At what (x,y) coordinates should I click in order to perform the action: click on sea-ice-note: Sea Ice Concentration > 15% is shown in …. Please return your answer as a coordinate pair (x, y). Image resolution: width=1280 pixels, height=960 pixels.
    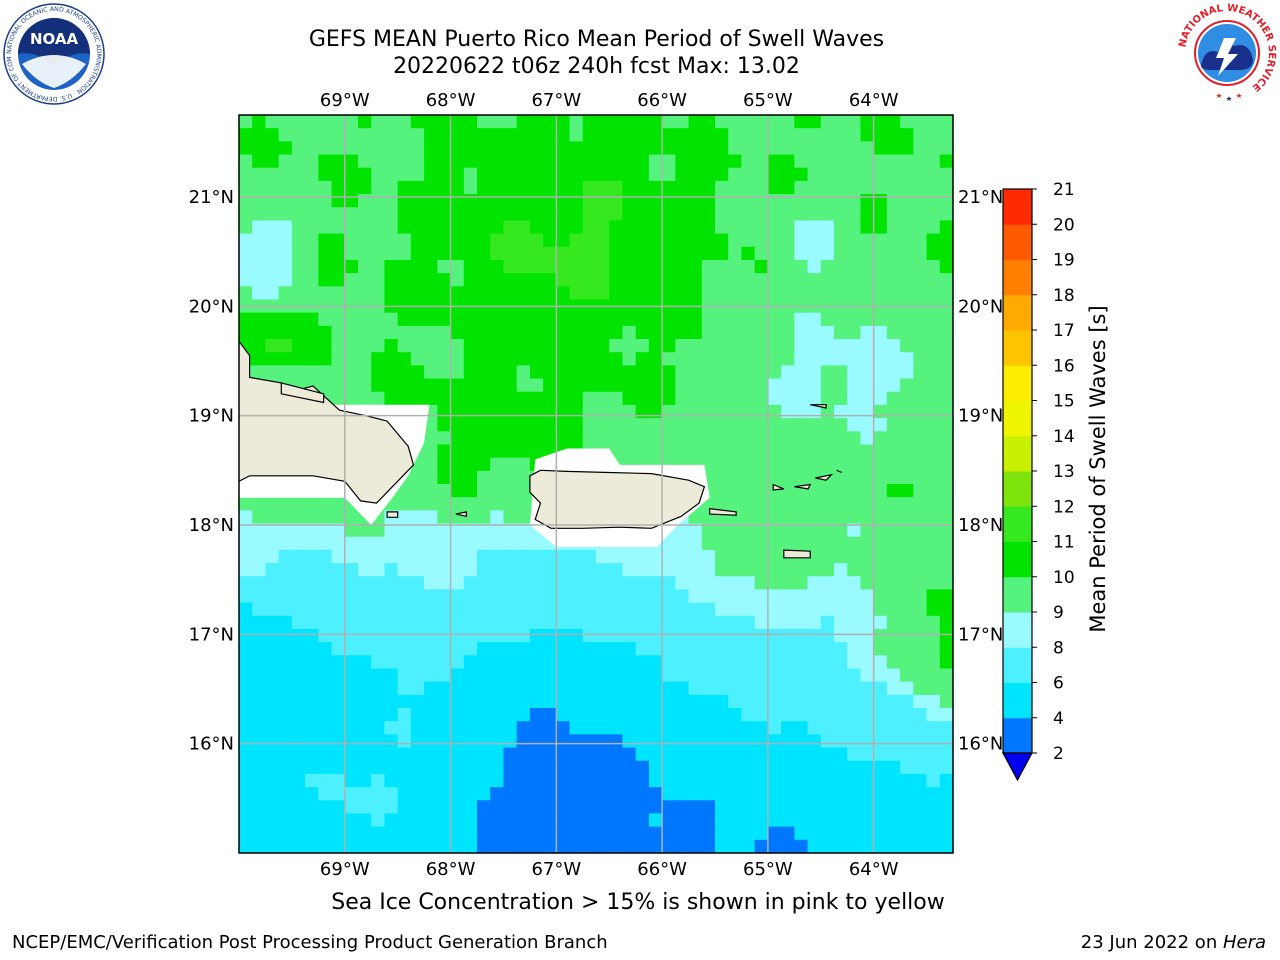
    Looking at the image, I should click on (638, 902).